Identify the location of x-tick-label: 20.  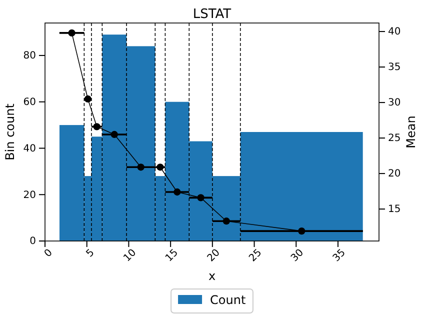
(214, 255).